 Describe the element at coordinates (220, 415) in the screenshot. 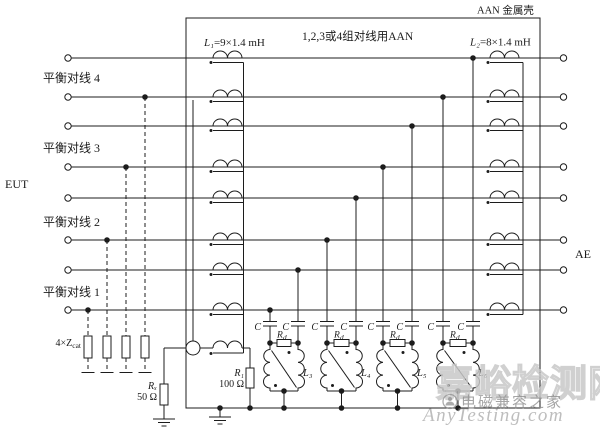

I see `enclosure-ground` at that location.